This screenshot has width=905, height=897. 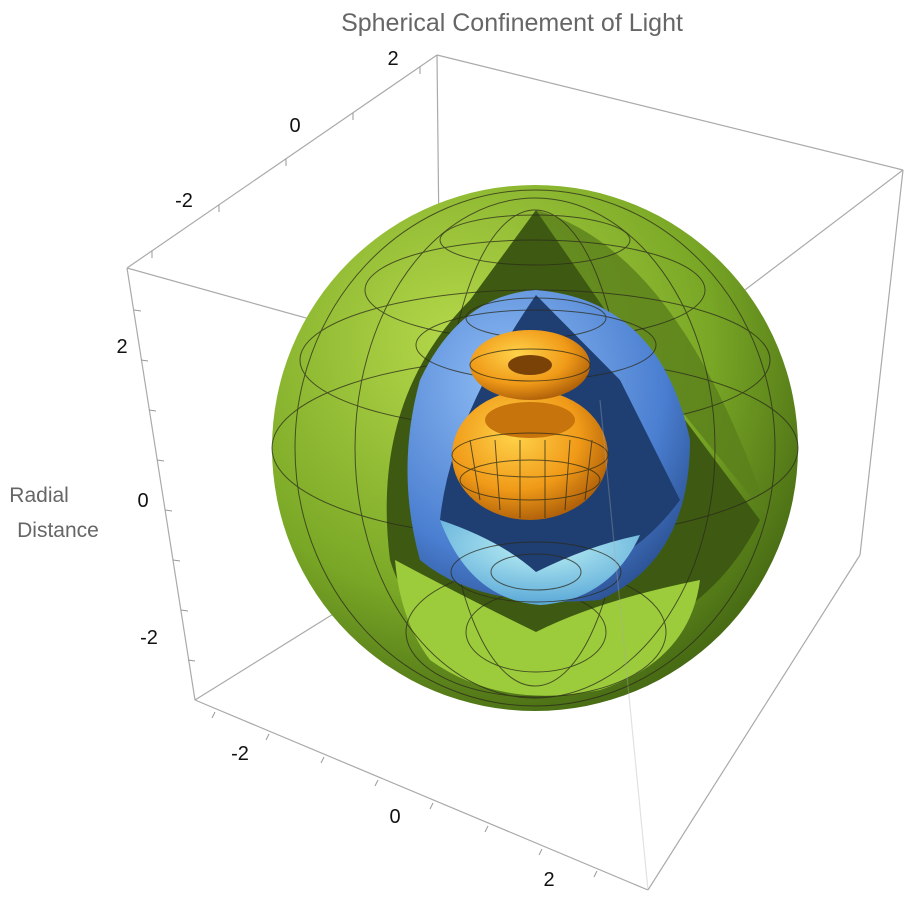 What do you see at coordinates (149, 638) in the screenshot?
I see `z-tick-label: -2` at bounding box center [149, 638].